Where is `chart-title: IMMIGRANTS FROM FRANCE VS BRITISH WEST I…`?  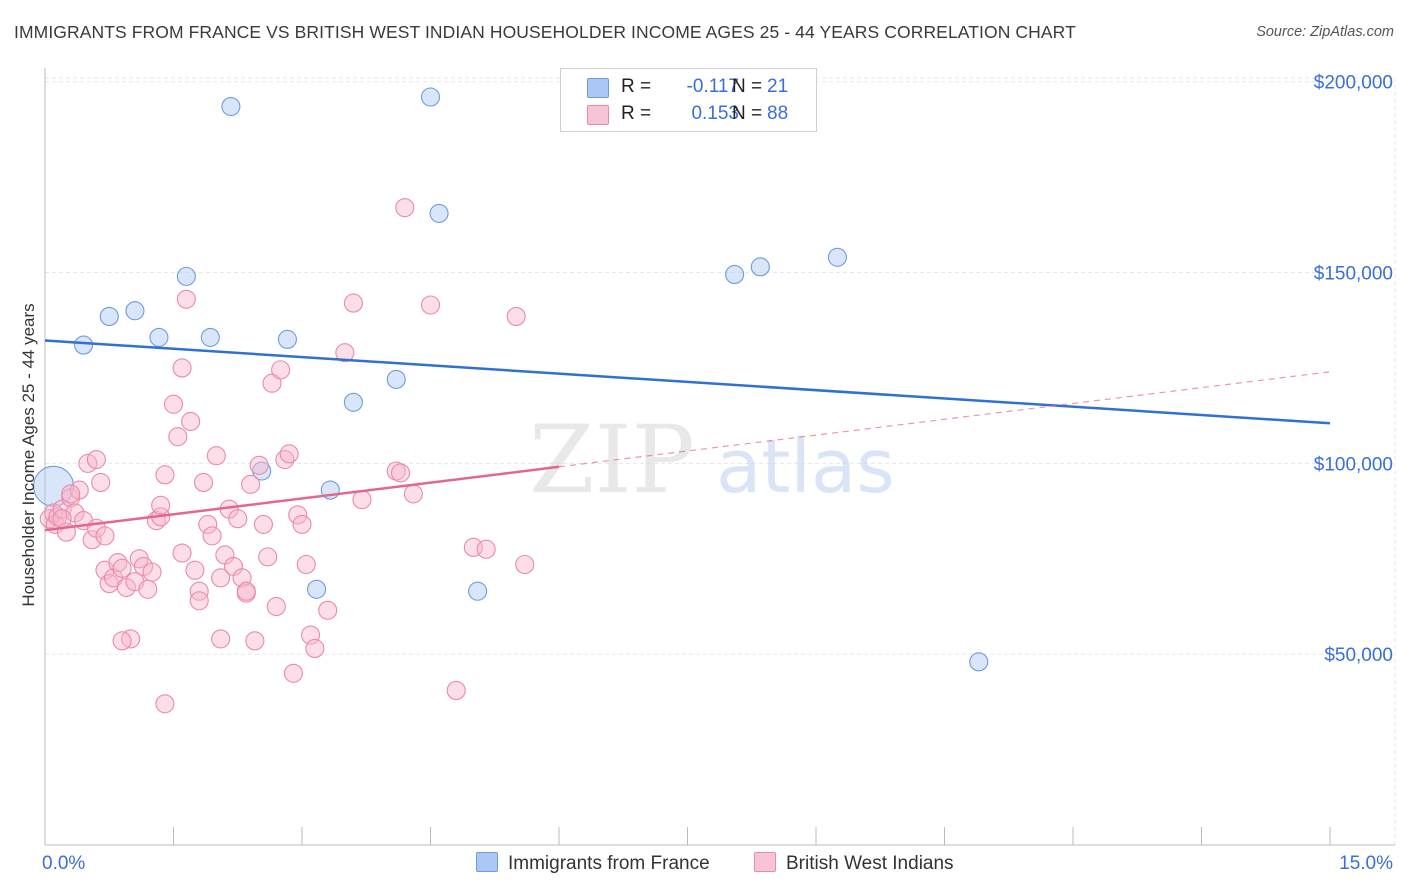
chart-title: IMMIGRANTS FROM FRANCE VS BRITISH WEST I… is located at coordinates (545, 32).